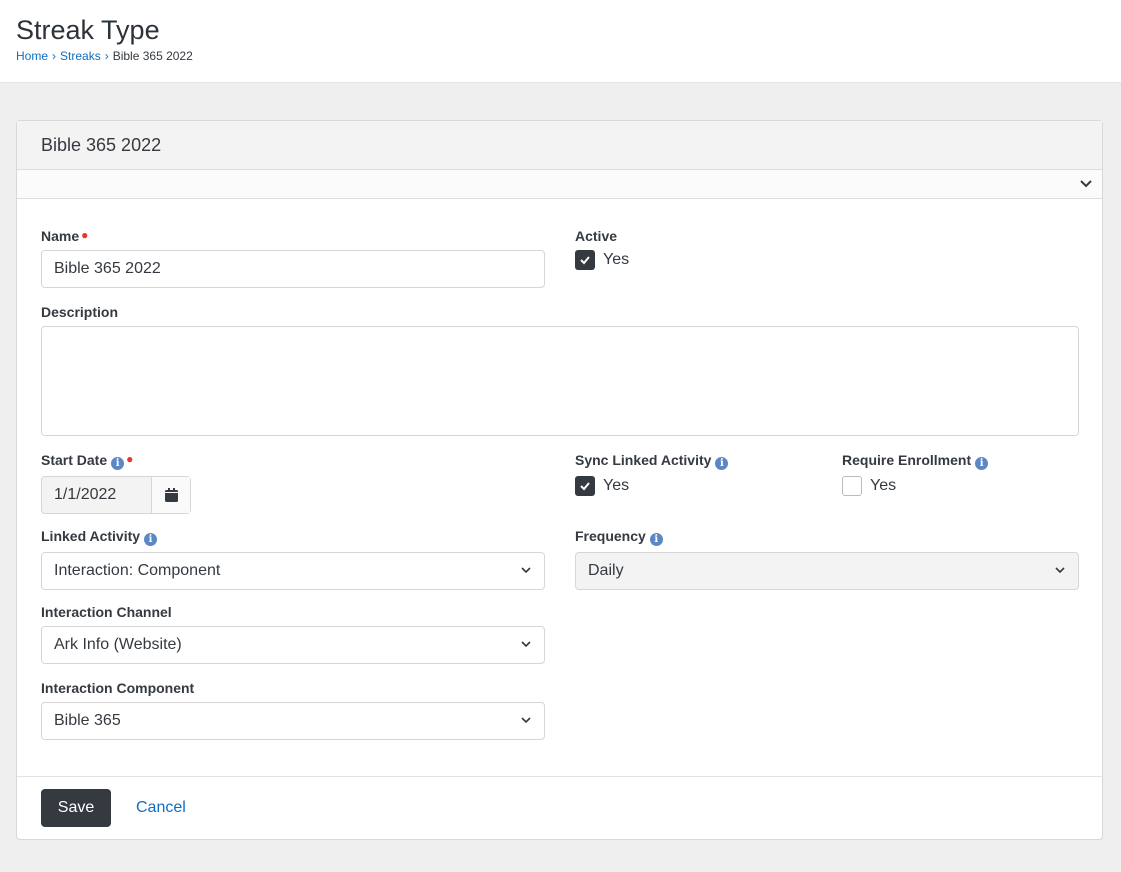 This screenshot has height=872, width=1121. What do you see at coordinates (116, 495) in the screenshot?
I see `start-date-input: 1/1/2022` at bounding box center [116, 495].